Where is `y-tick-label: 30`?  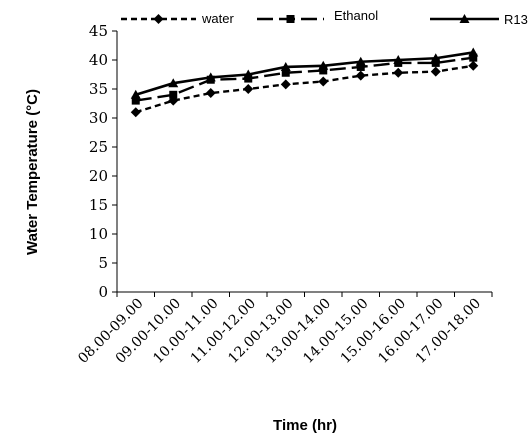 y-tick-label: 30 is located at coordinates (98, 118).